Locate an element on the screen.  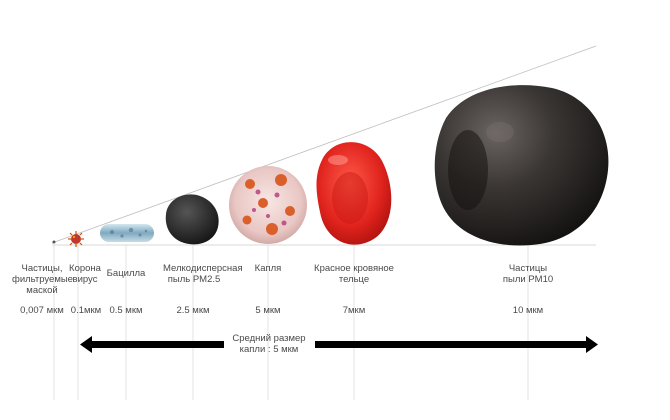
mask-particle-icon is located at coordinates (54, 242).